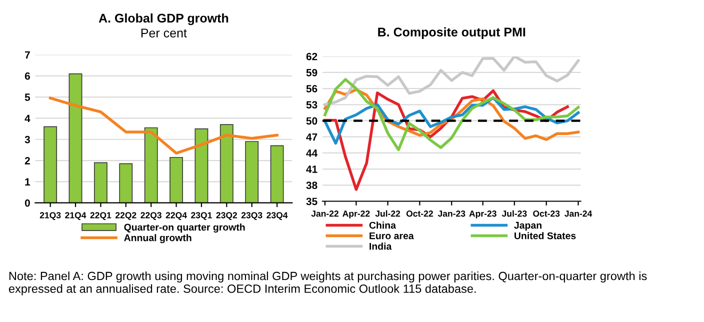  I want to click on x-tick-label: Apr-22, so click(356, 214).